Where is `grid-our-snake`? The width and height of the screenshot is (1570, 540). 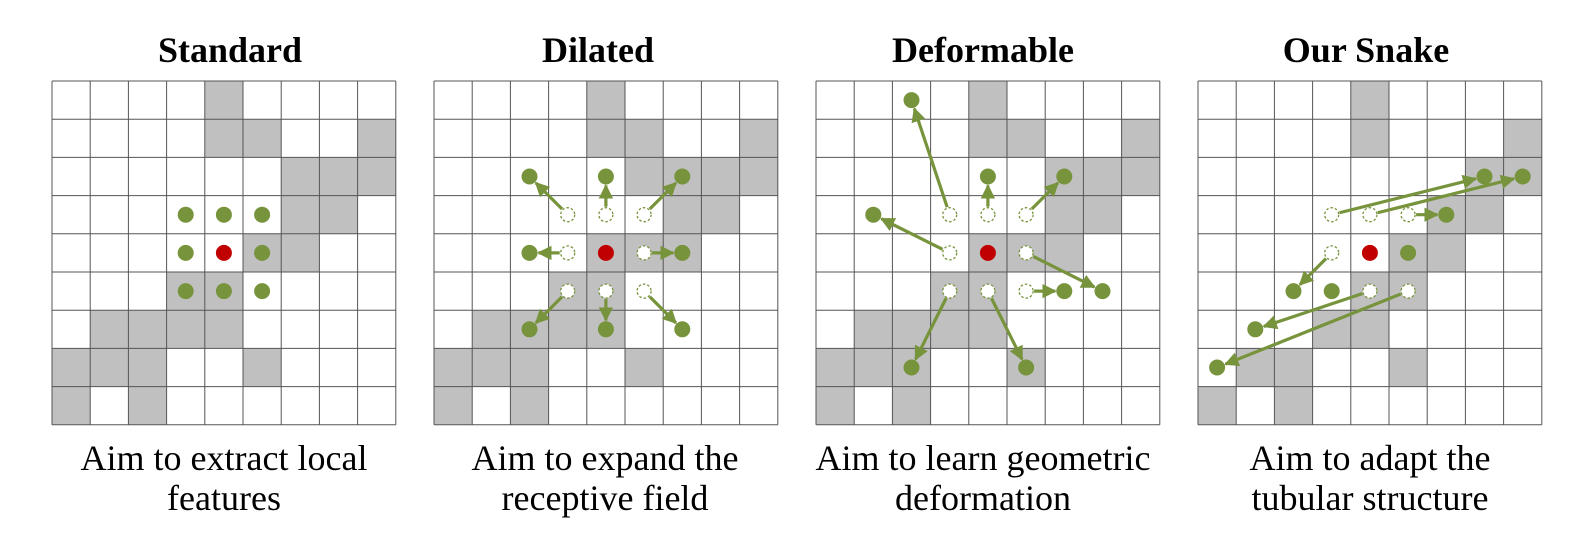 grid-our-snake is located at coordinates (1370, 253).